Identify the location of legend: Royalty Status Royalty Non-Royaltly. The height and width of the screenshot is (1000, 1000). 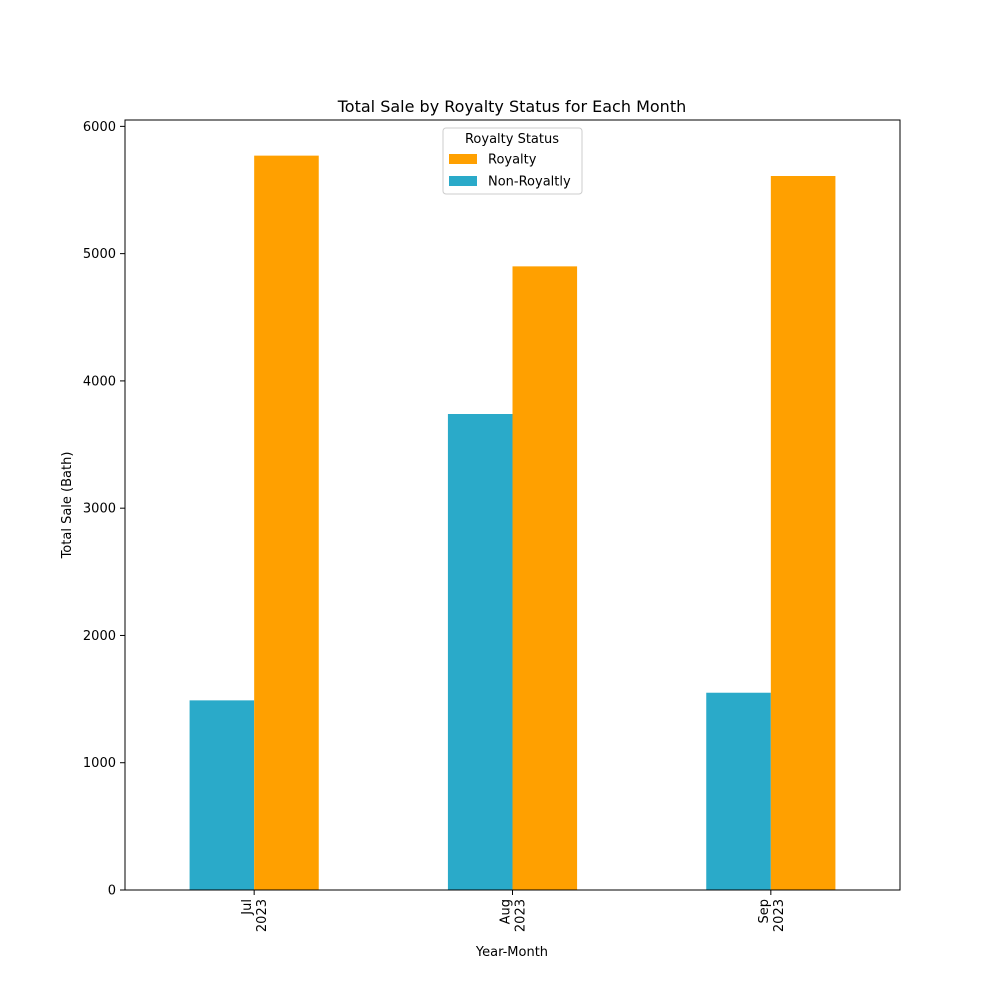
(512, 161).